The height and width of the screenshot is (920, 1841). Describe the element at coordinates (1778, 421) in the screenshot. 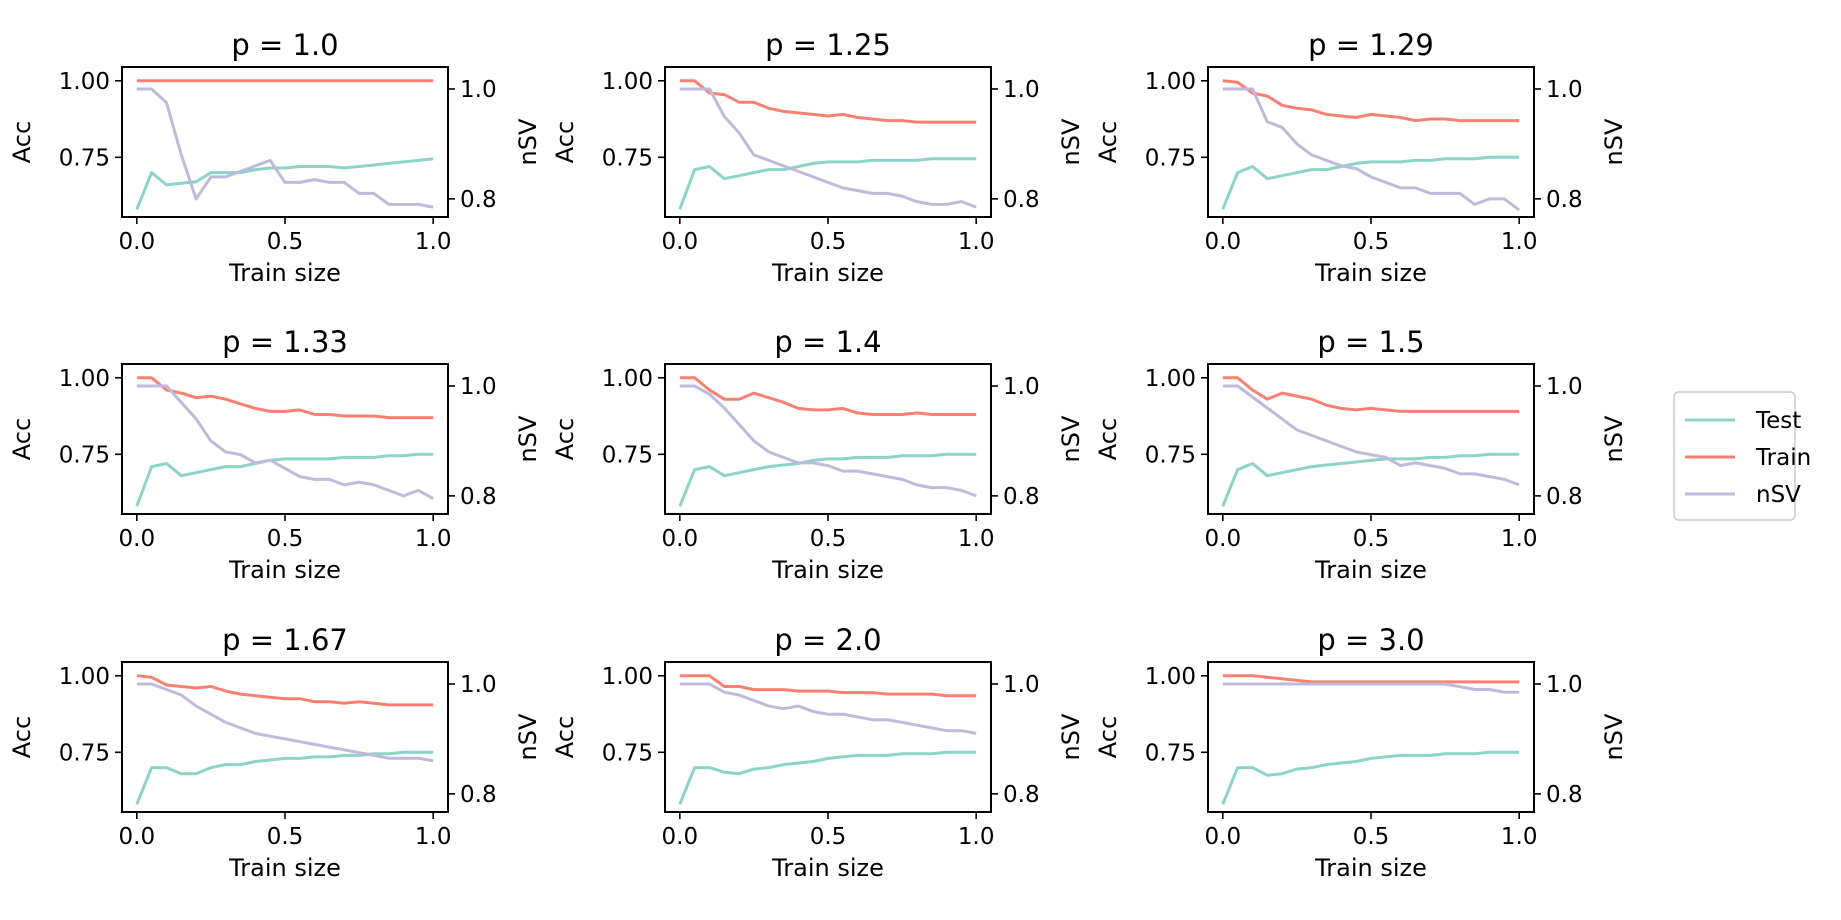

I see `legend-label-test: Test` at that location.